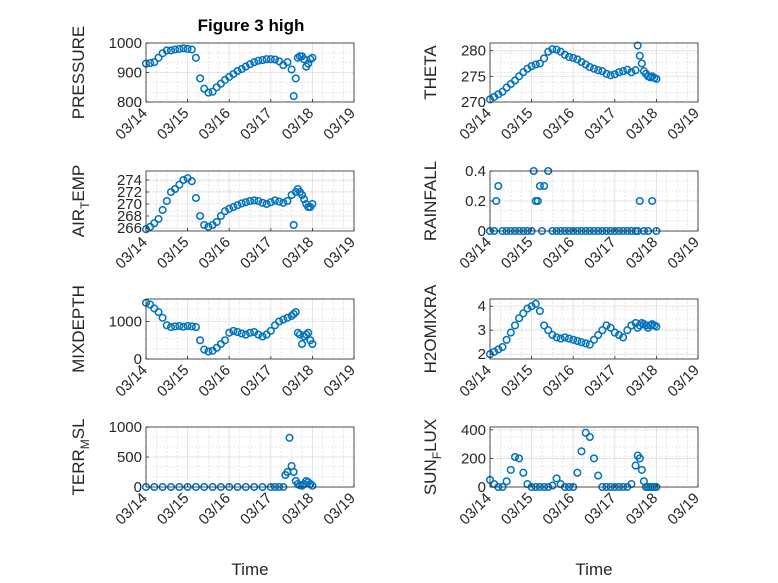 The height and width of the screenshot is (583, 778). I want to click on xlabel-terr_msl: Time, so click(249, 569).